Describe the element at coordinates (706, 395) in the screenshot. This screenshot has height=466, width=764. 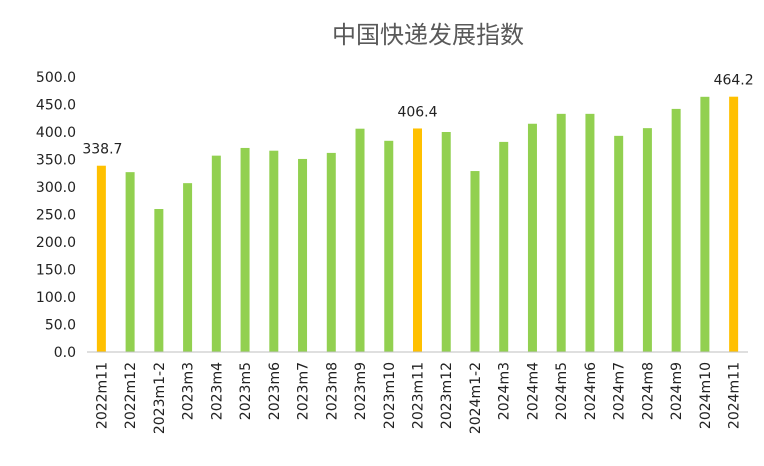
I see `x-tick-label: 2024m10` at that location.